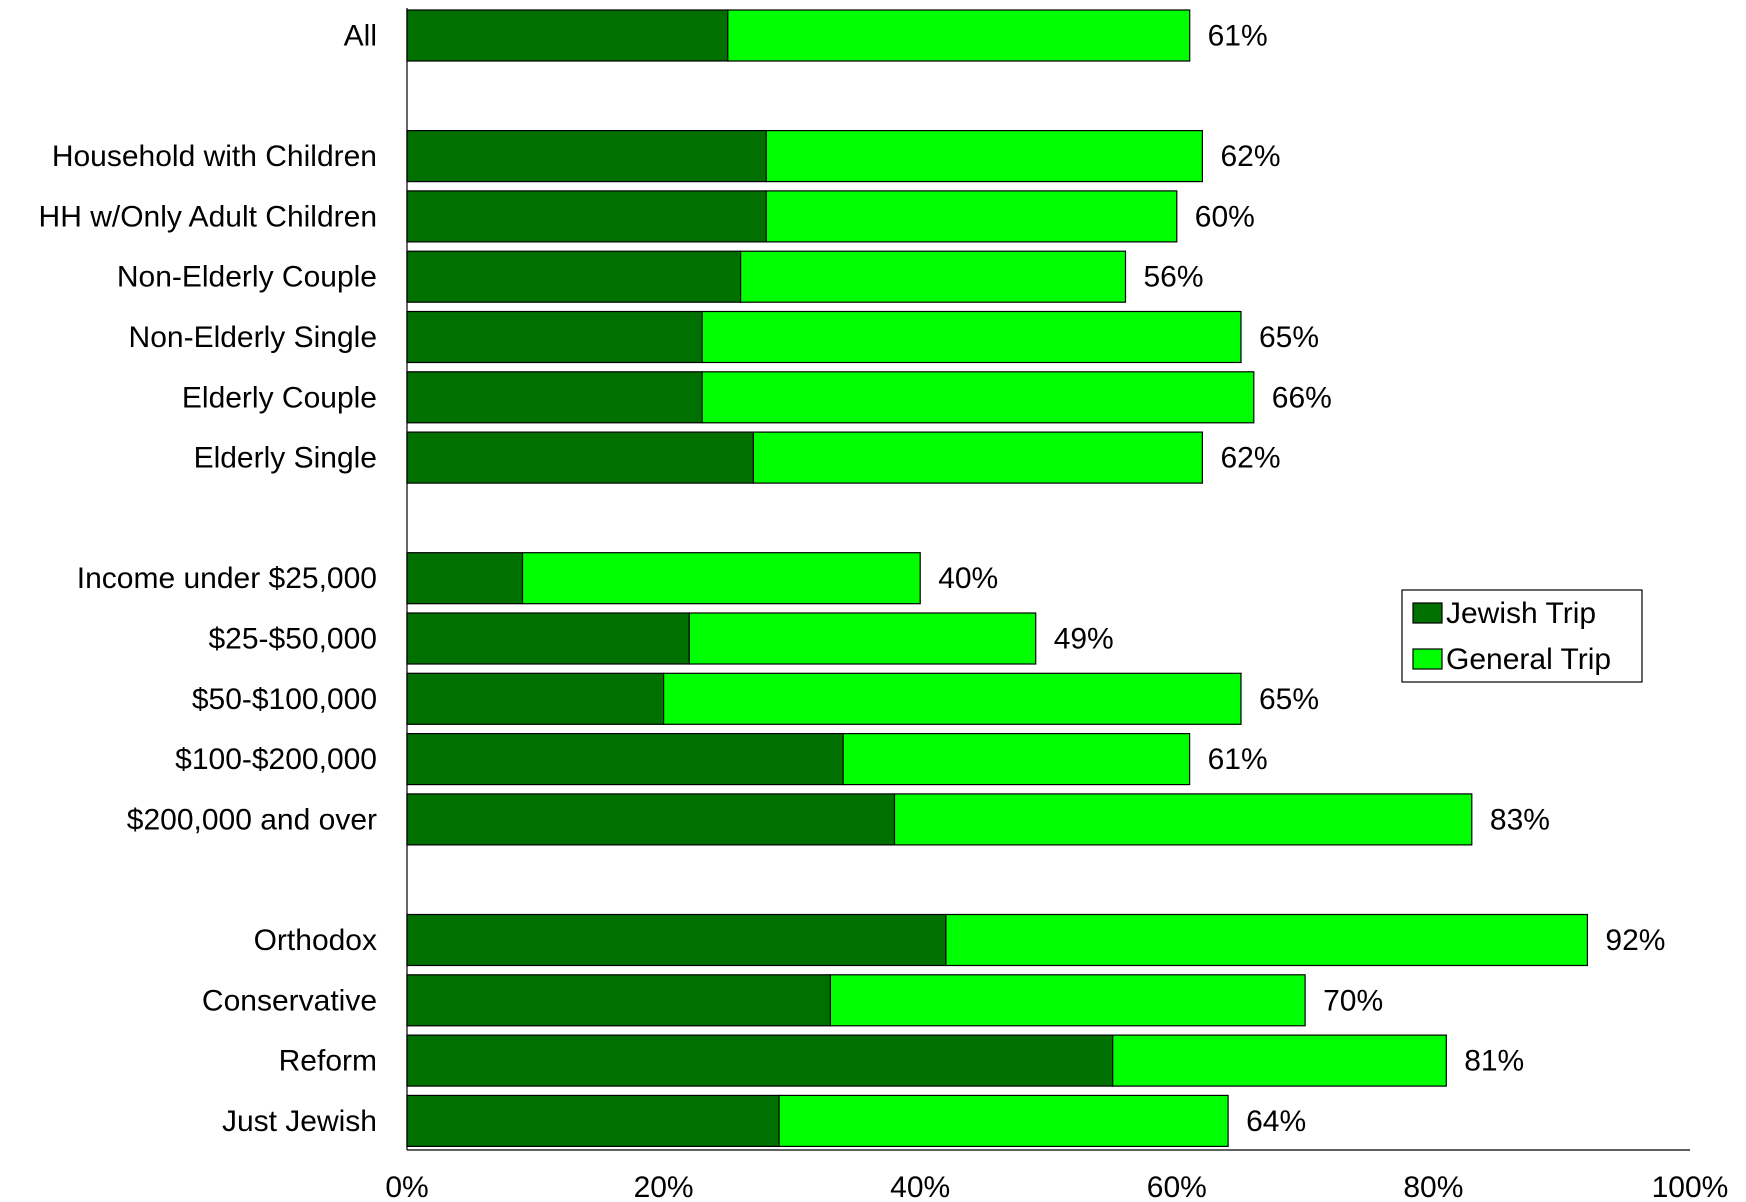  Describe the element at coordinates (1174, 277) in the screenshot. I see `total-label: 56%` at that location.